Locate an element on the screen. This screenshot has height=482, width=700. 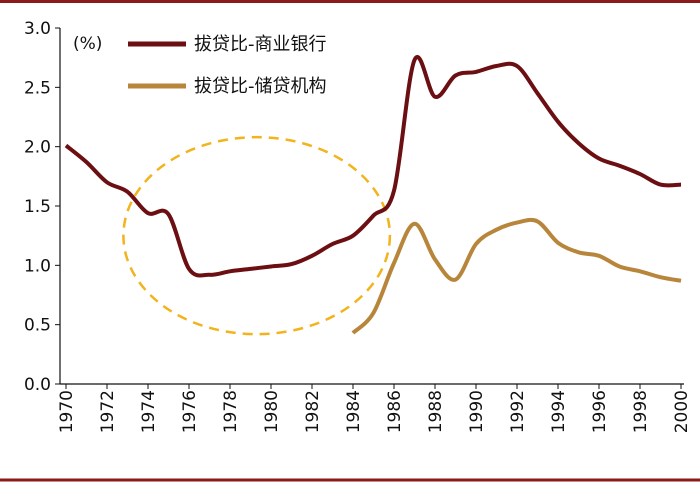
legend-label-commercial-banks: 拔贷比-商业银行 is located at coordinates (260, 44).